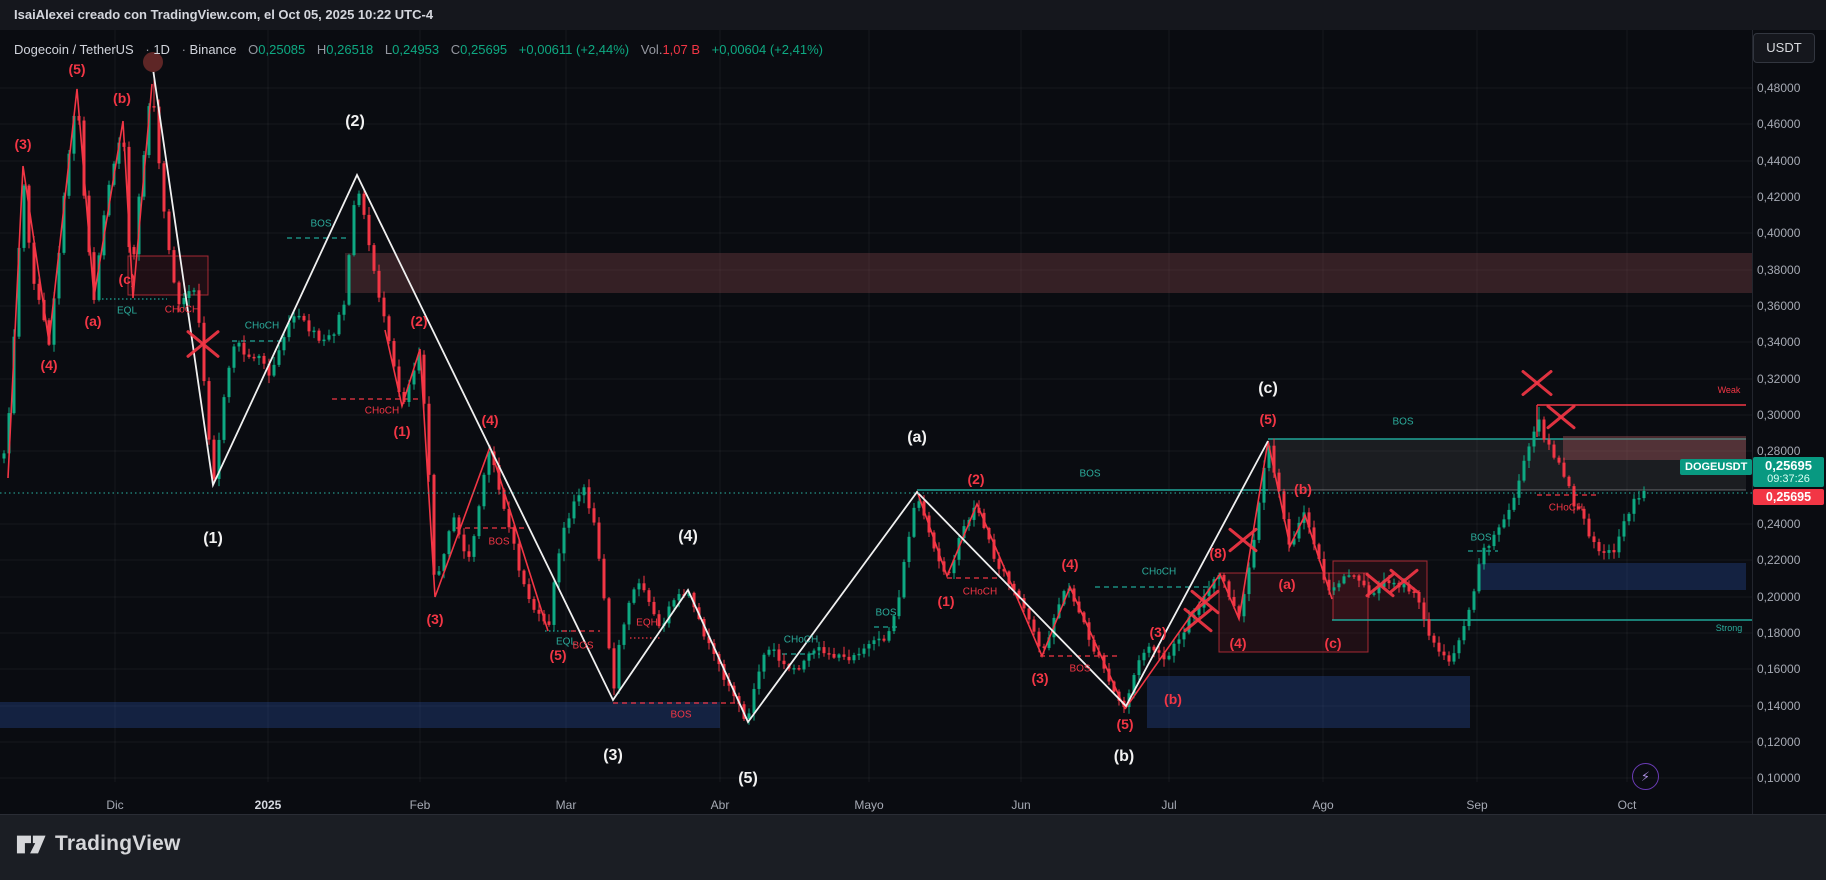  I want to click on high-value: 0,26518, so click(350, 49).